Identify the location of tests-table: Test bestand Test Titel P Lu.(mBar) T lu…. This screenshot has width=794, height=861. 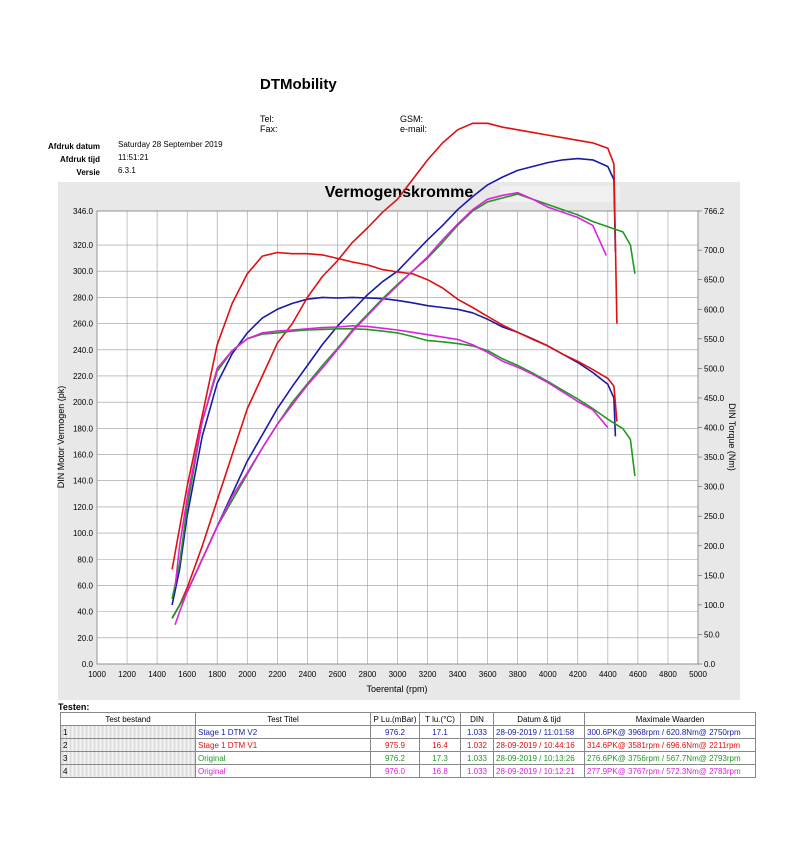
(408, 745).